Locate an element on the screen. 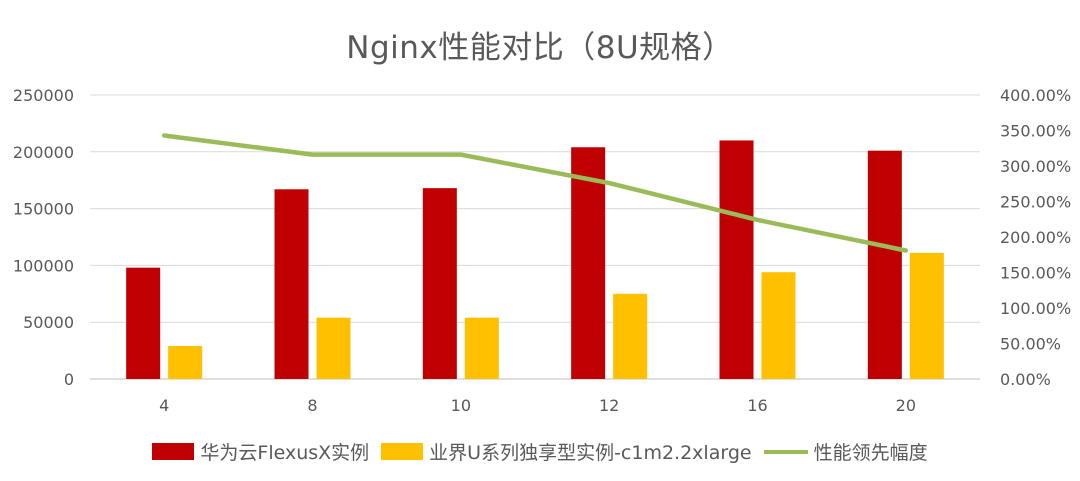 The image size is (1080, 481). legend-swatch-industry is located at coordinates (402, 451).